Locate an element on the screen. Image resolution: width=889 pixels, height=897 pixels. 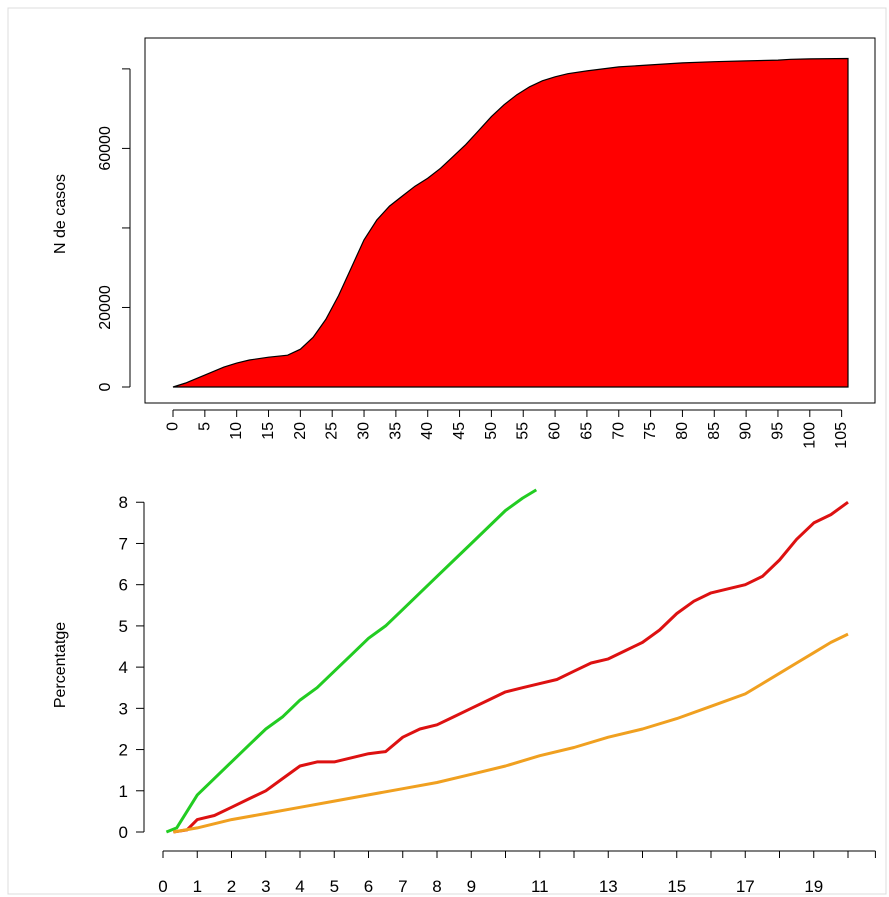
top-x-tick-label: 105 is located at coordinates (841, 435).